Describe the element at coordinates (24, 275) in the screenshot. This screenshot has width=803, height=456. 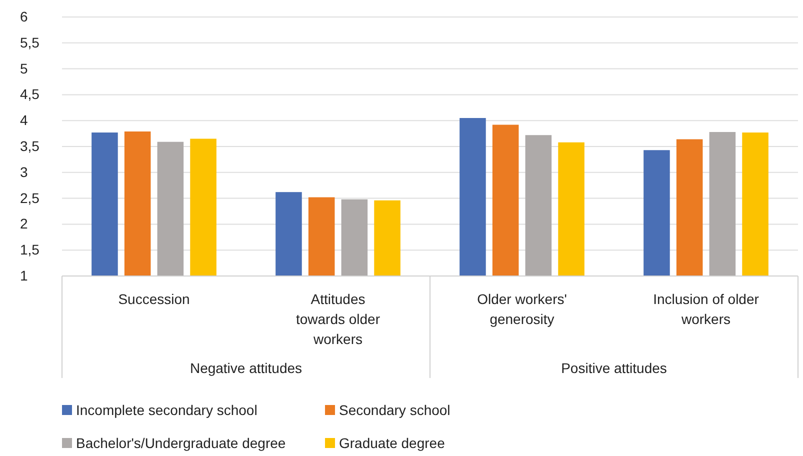
I see `y-tick-label: 1` at that location.